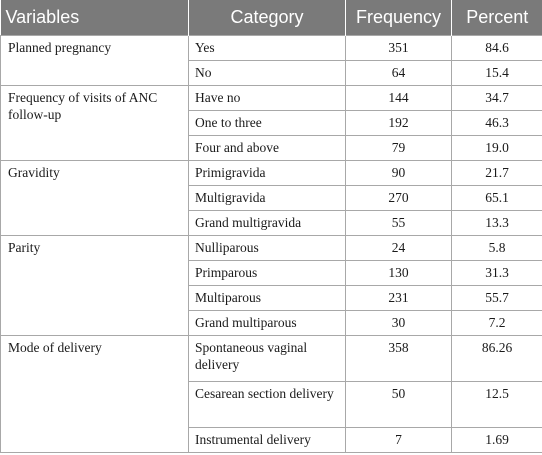 The height and width of the screenshot is (455, 542). I want to click on frequency-cell: 7, so click(398, 440).